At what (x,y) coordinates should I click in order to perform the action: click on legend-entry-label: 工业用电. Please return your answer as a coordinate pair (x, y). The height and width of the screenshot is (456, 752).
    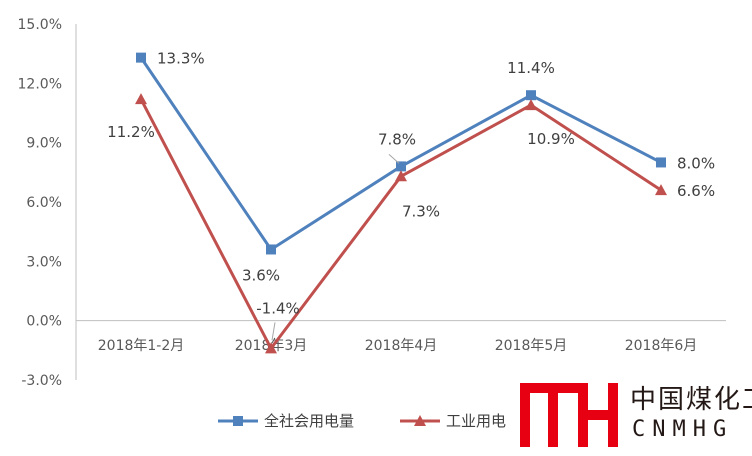
    Looking at the image, I should click on (476, 421).